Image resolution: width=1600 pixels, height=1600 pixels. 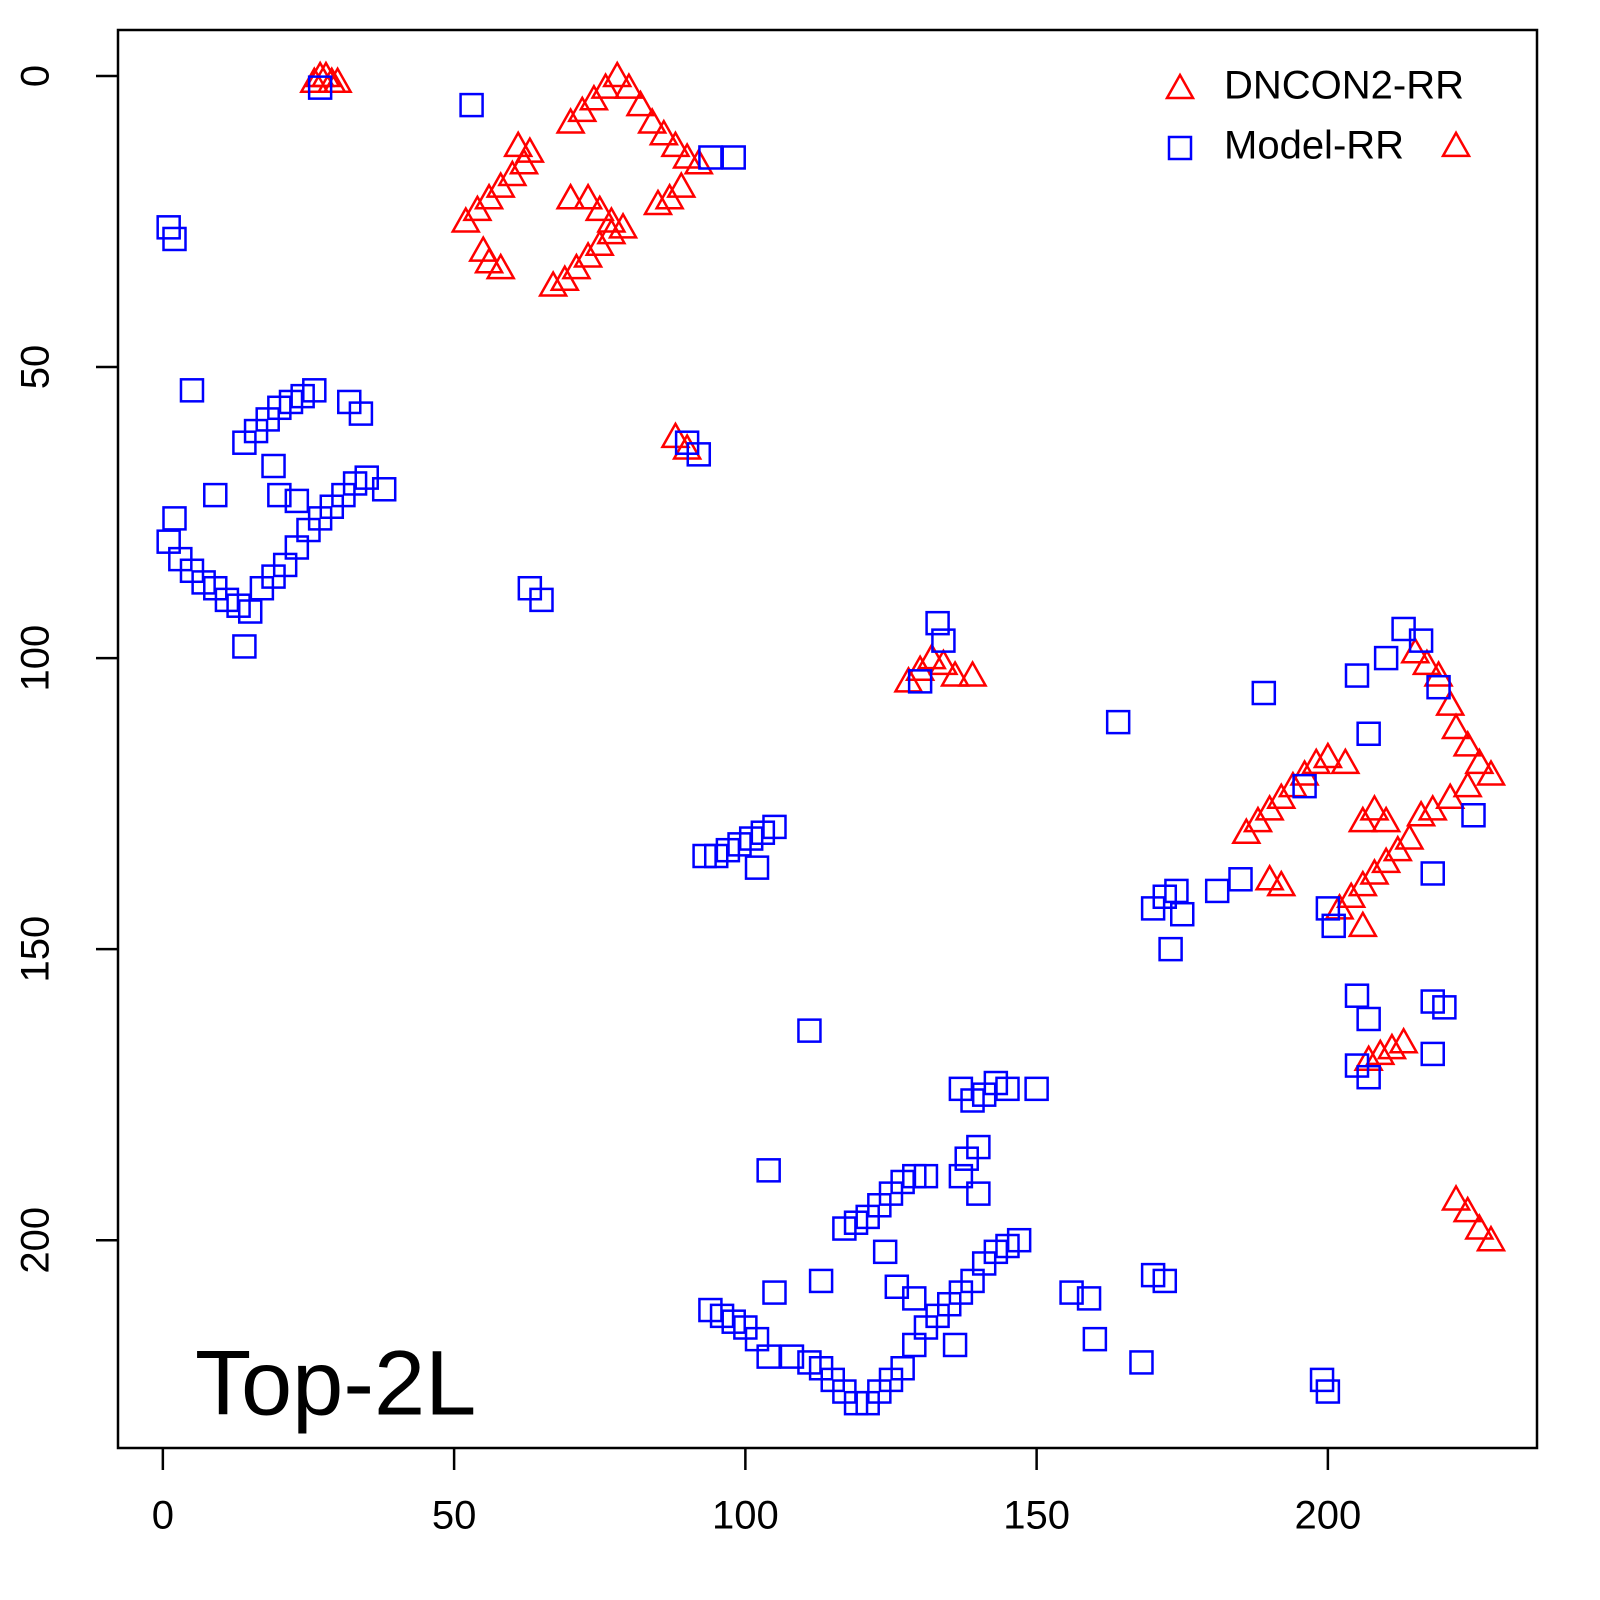 I want to click on legend-label: Model-RR, so click(x=1314, y=146).